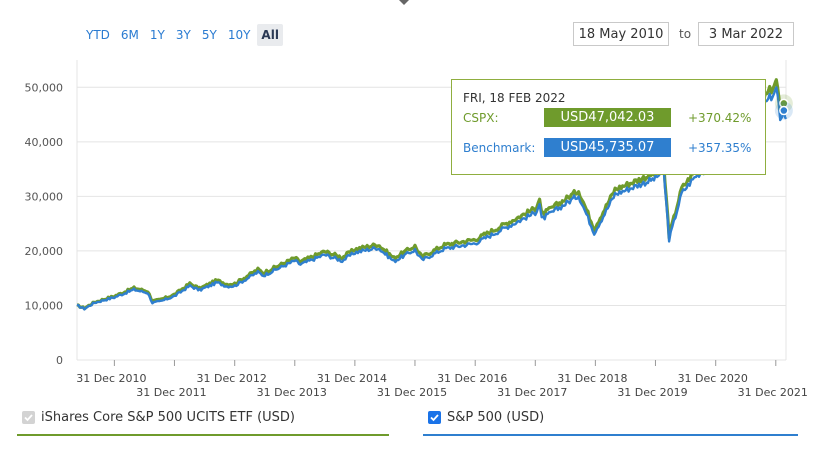  Describe the element at coordinates (98, 35) in the screenshot. I see `range-button-ytd: YTD` at that location.